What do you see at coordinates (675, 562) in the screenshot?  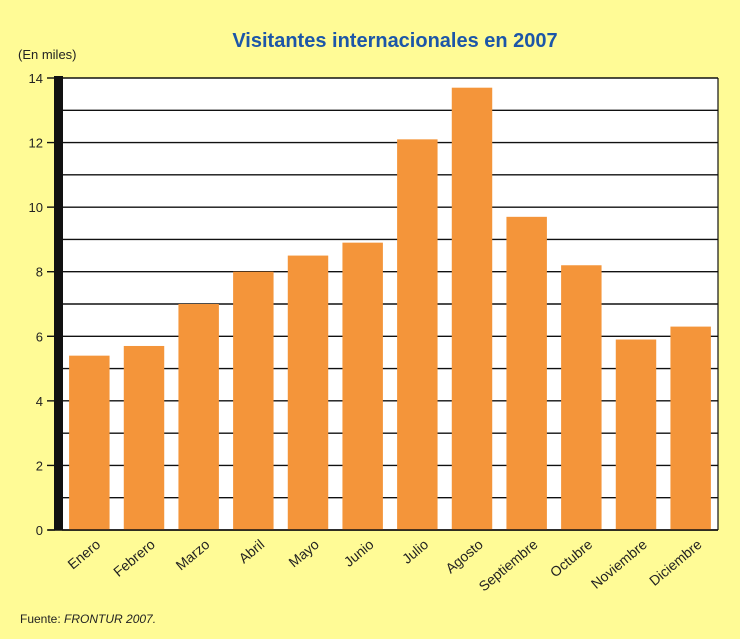 I see `x-tick-label: Diciembre` at bounding box center [675, 562].